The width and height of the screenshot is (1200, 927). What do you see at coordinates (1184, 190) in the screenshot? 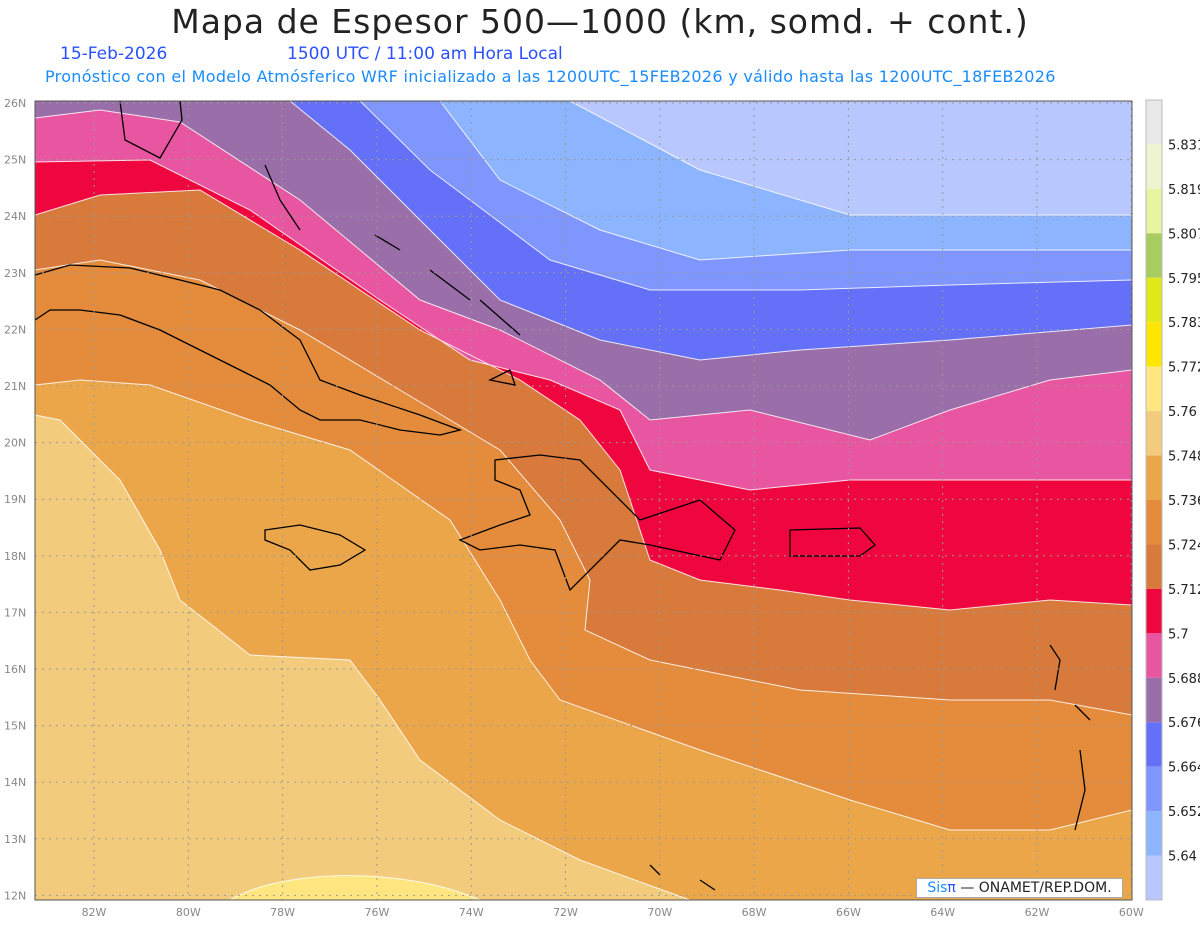
I see `colorbar-label: 5.819` at bounding box center [1184, 190].